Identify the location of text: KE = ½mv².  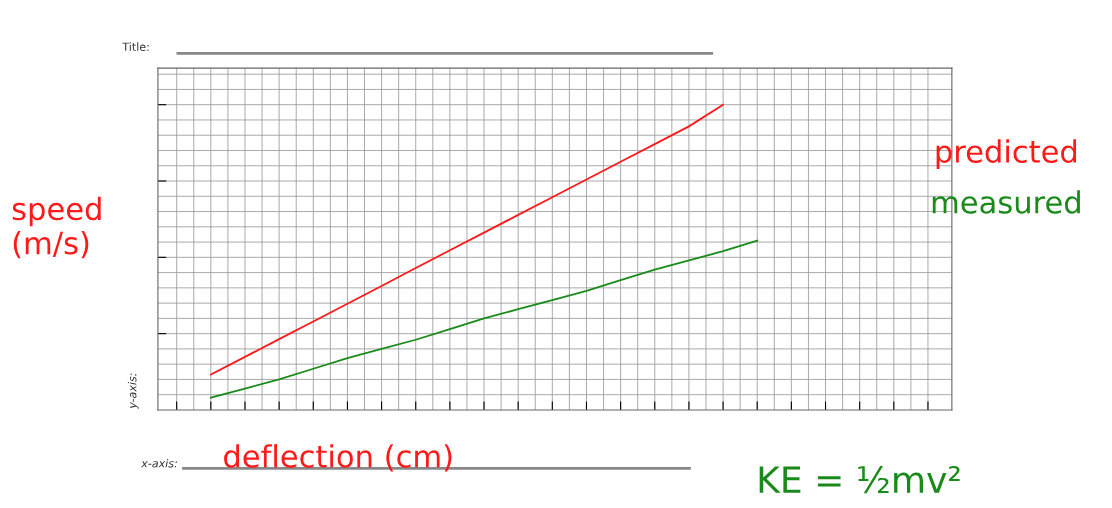
(859, 479).